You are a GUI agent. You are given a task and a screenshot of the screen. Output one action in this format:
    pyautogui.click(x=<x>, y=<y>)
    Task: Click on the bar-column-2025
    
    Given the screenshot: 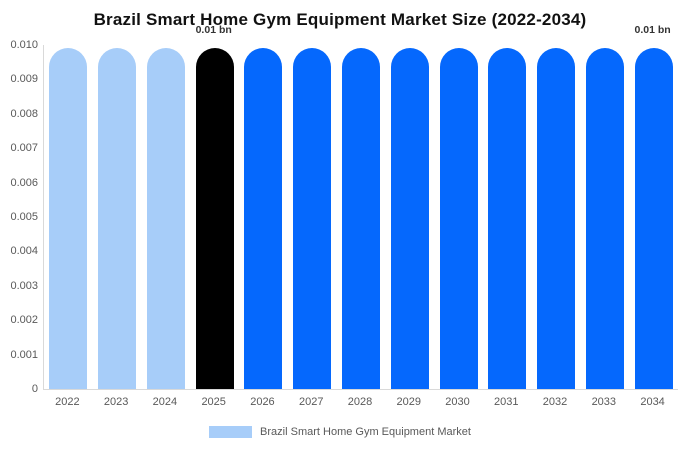 What is the action you would take?
    pyautogui.click(x=214, y=217)
    